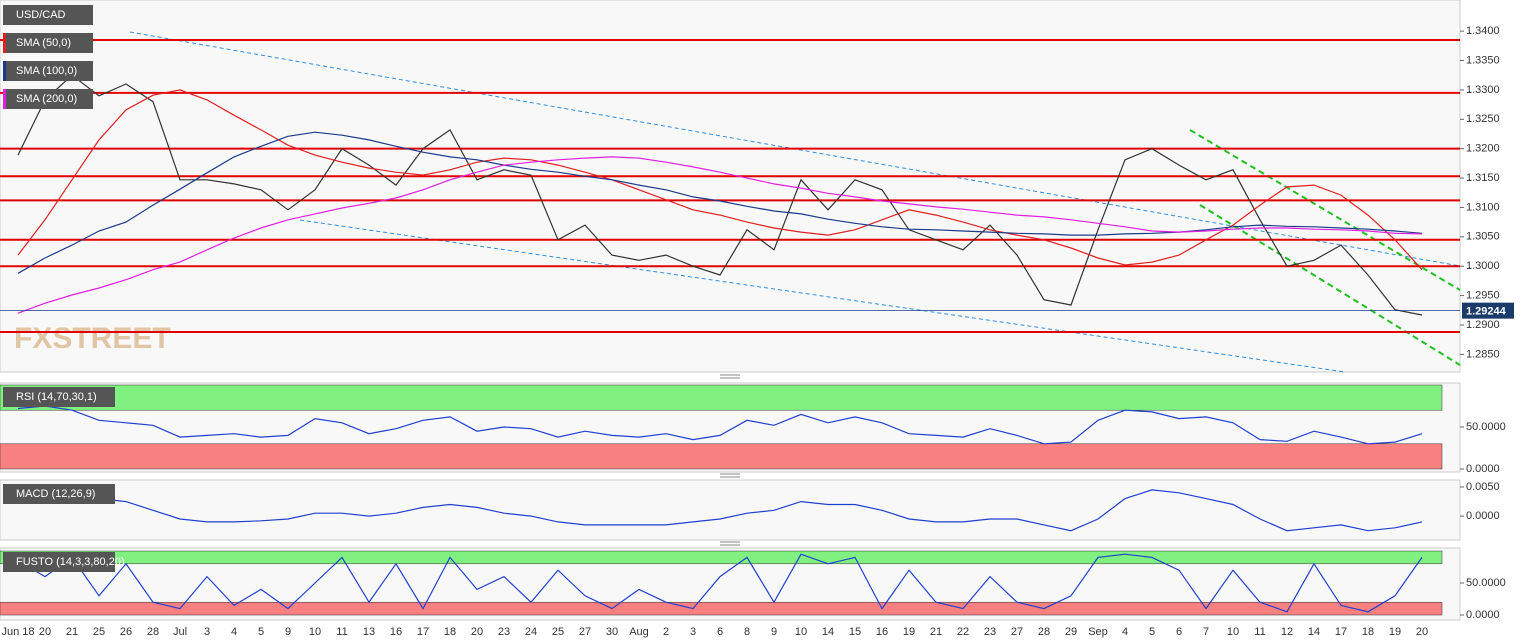 The width and height of the screenshot is (1531, 643). What do you see at coordinates (1483, 296) in the screenshot?
I see `y-tick-label: 1.2950` at bounding box center [1483, 296].